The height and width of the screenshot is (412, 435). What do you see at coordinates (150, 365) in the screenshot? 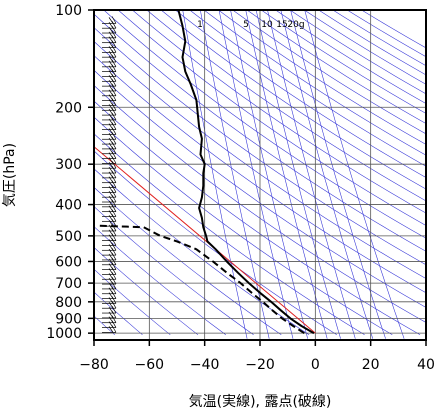
I see `x-tick-label: −60` at bounding box center [150, 365].